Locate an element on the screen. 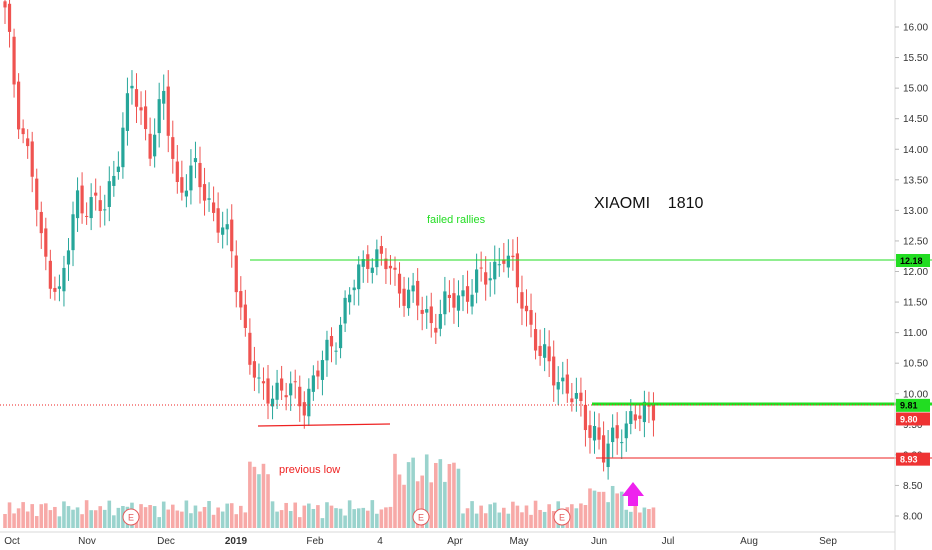 This screenshot has height=550, width=932. price-tags: 12.18 9.81 9.80 8.93 is located at coordinates (913, 359).